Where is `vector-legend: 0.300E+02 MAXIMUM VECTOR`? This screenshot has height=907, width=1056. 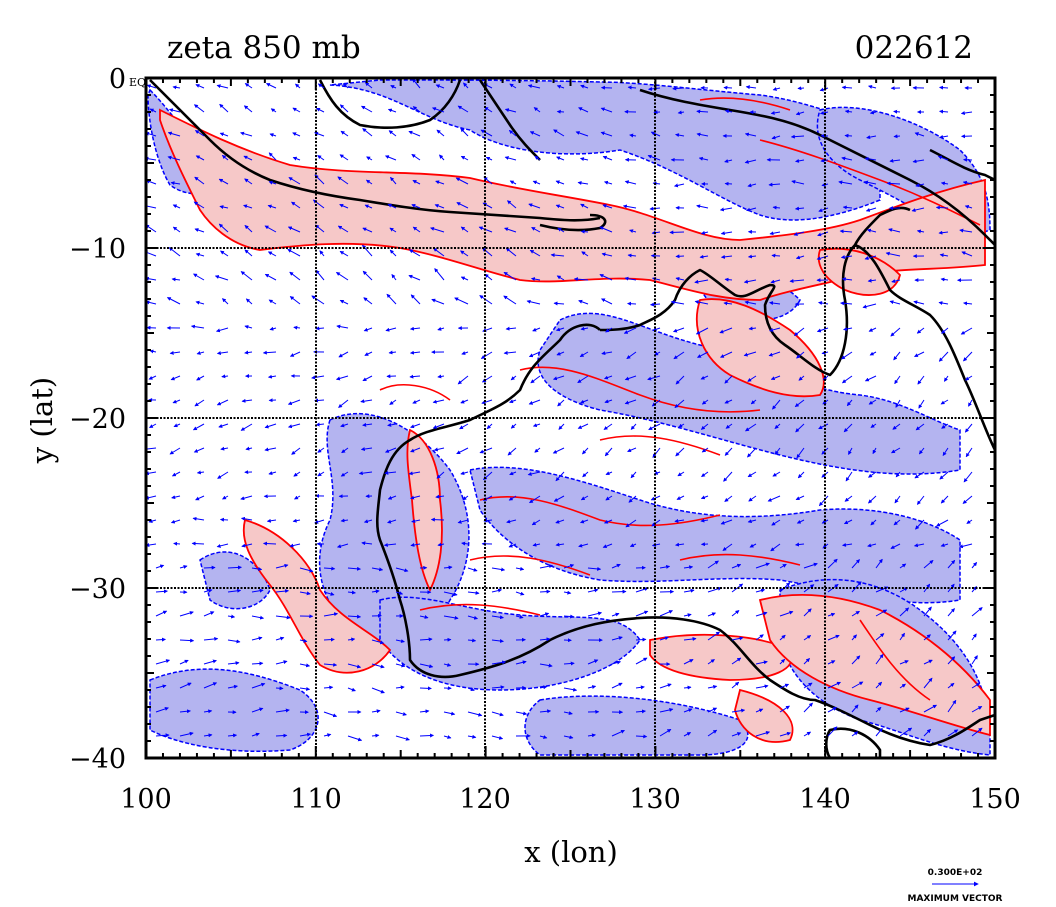 vector-legend: 0.300E+02 MAXIMUM VECTOR is located at coordinates (954, 886).